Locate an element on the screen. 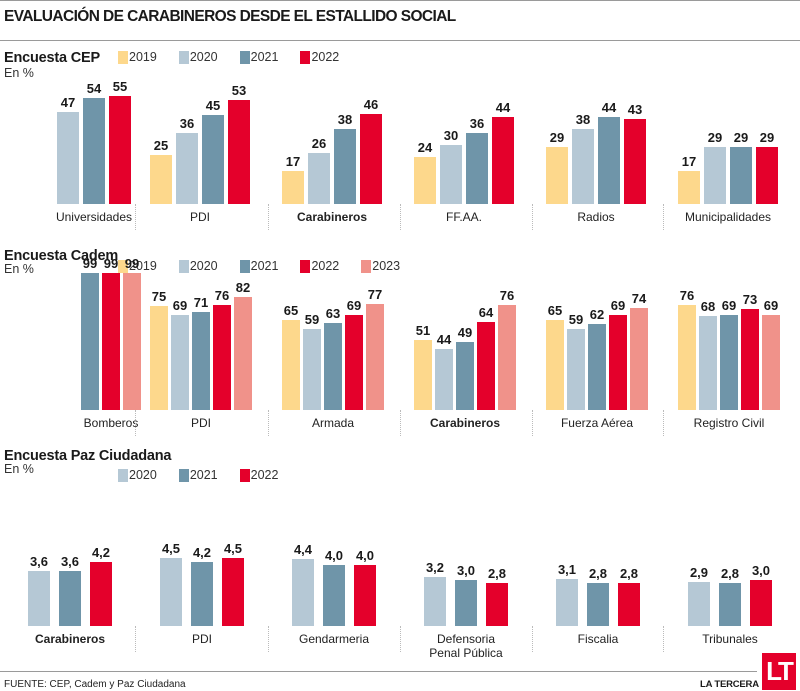 This screenshot has height=691, width=800. legend-label: 2019 is located at coordinates (143, 57).